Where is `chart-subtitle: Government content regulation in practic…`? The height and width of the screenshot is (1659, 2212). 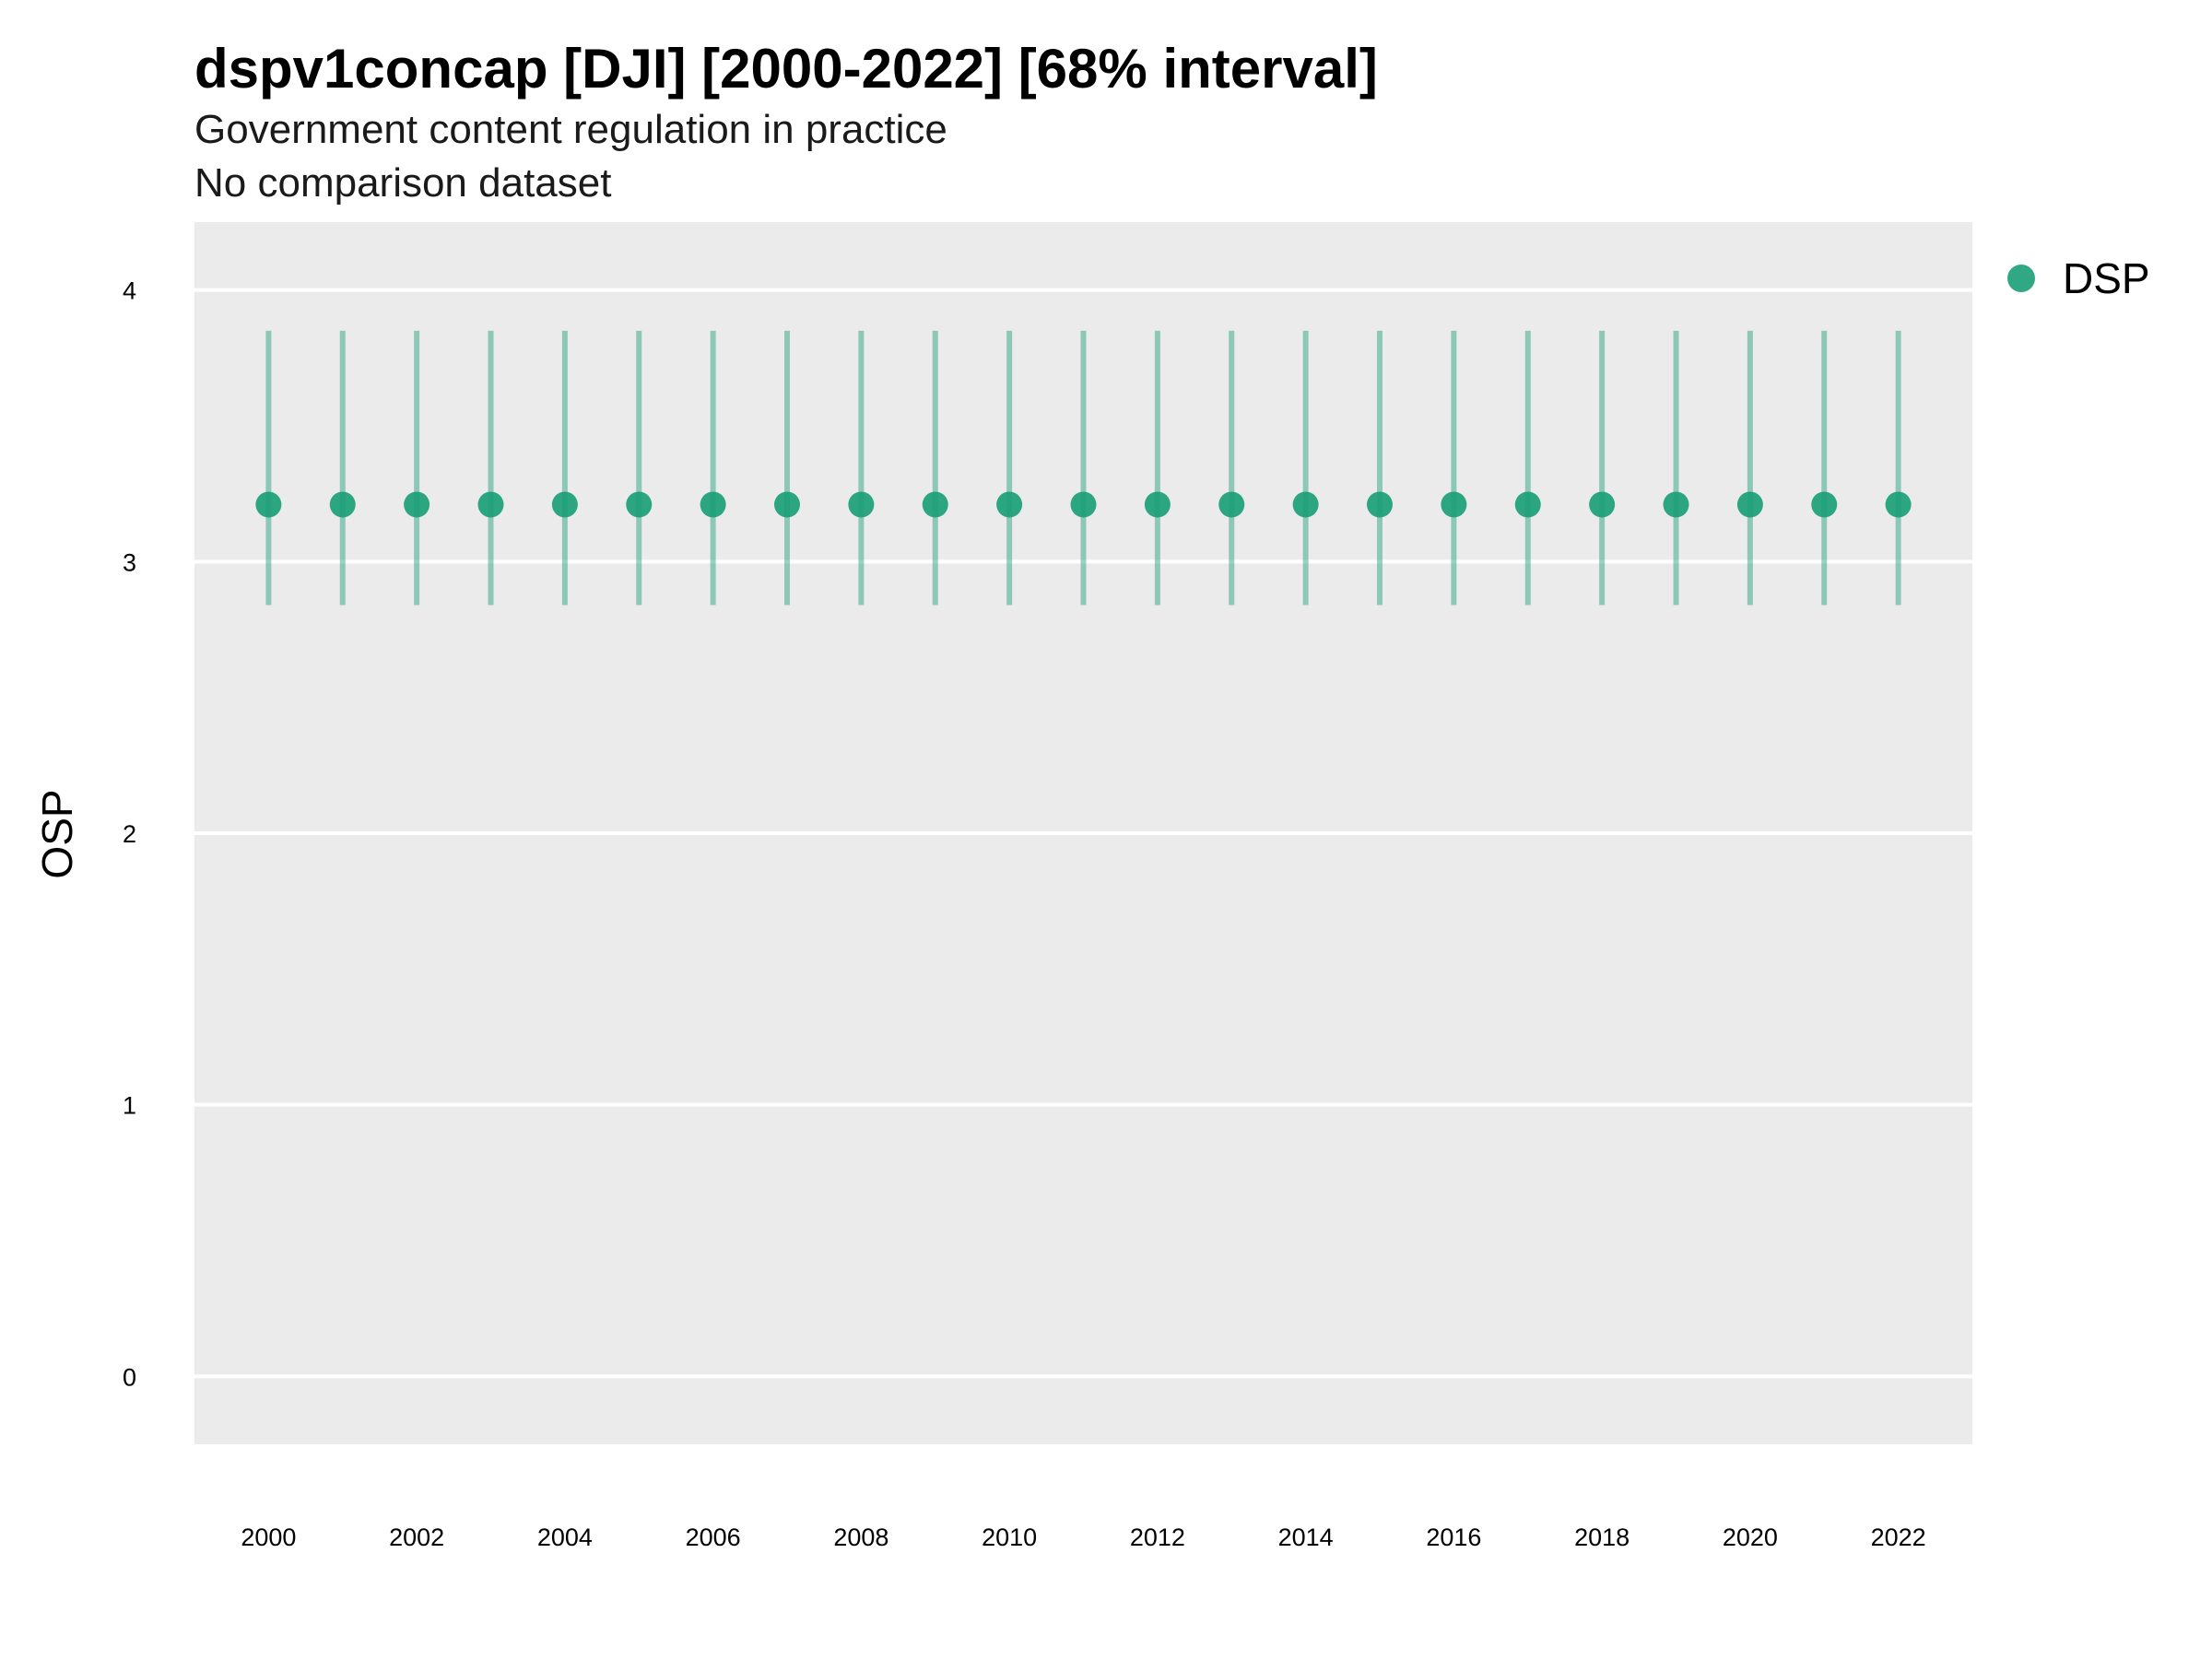
chart-subtitle: Government content regulation in practic… is located at coordinates (570, 129).